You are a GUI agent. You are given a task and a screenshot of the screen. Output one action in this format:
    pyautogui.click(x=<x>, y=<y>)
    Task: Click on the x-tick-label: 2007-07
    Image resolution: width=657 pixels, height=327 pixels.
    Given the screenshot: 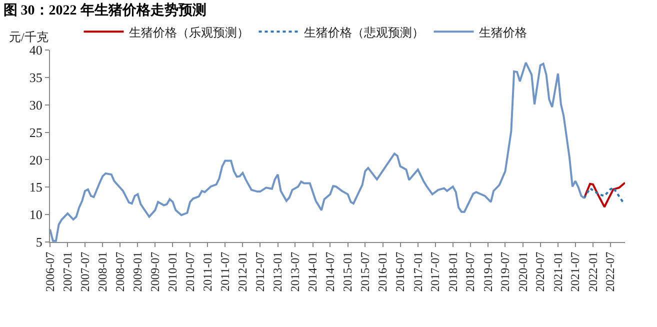 What is the action you would take?
    pyautogui.click(x=85, y=272)
    